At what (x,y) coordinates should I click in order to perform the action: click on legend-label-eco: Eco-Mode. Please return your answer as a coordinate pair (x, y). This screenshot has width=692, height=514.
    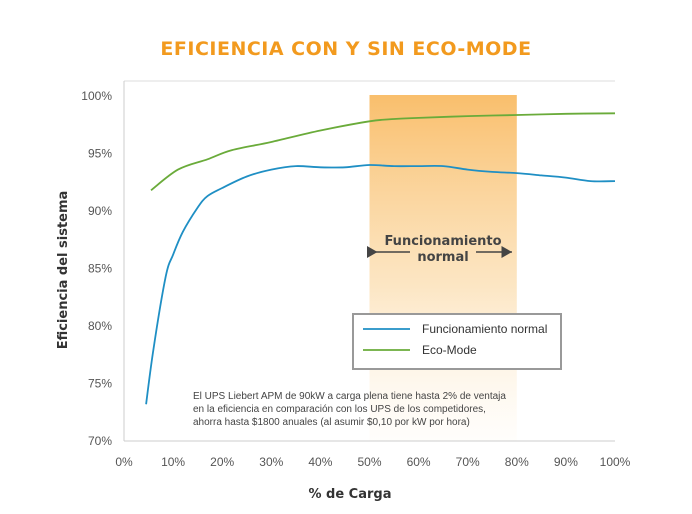
    Looking at the image, I should click on (449, 350).